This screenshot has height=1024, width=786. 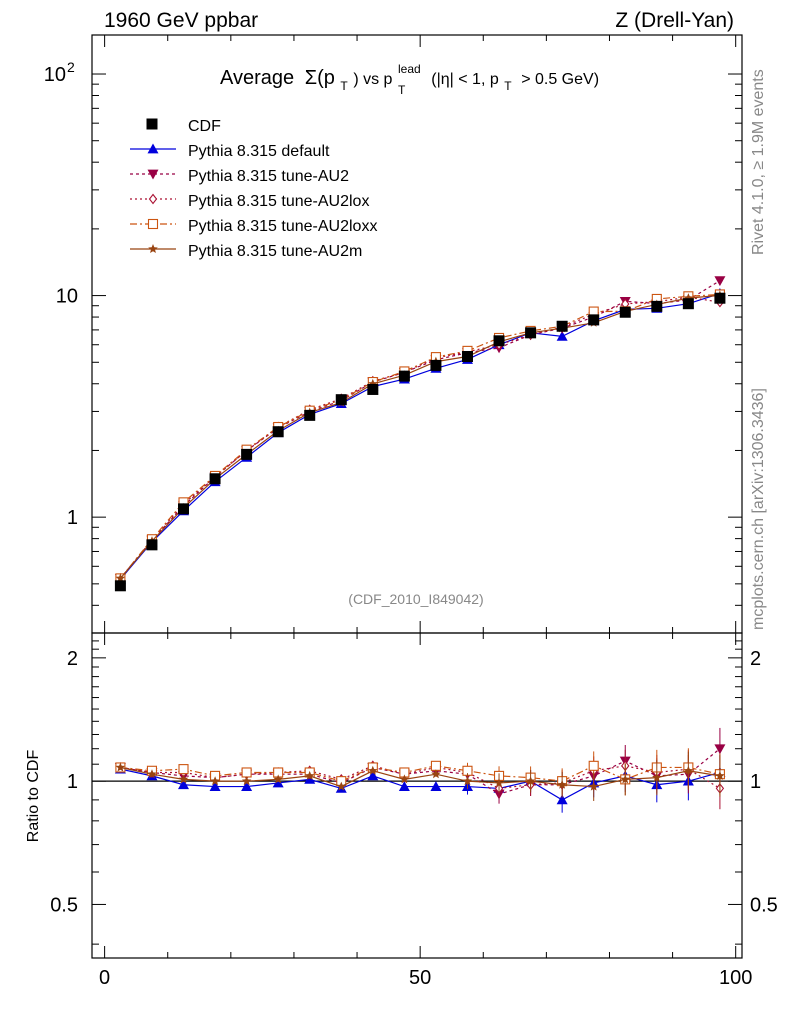 What do you see at coordinates (735, 978) in the screenshot?
I see `x-tick-label: 100` at bounding box center [735, 978].